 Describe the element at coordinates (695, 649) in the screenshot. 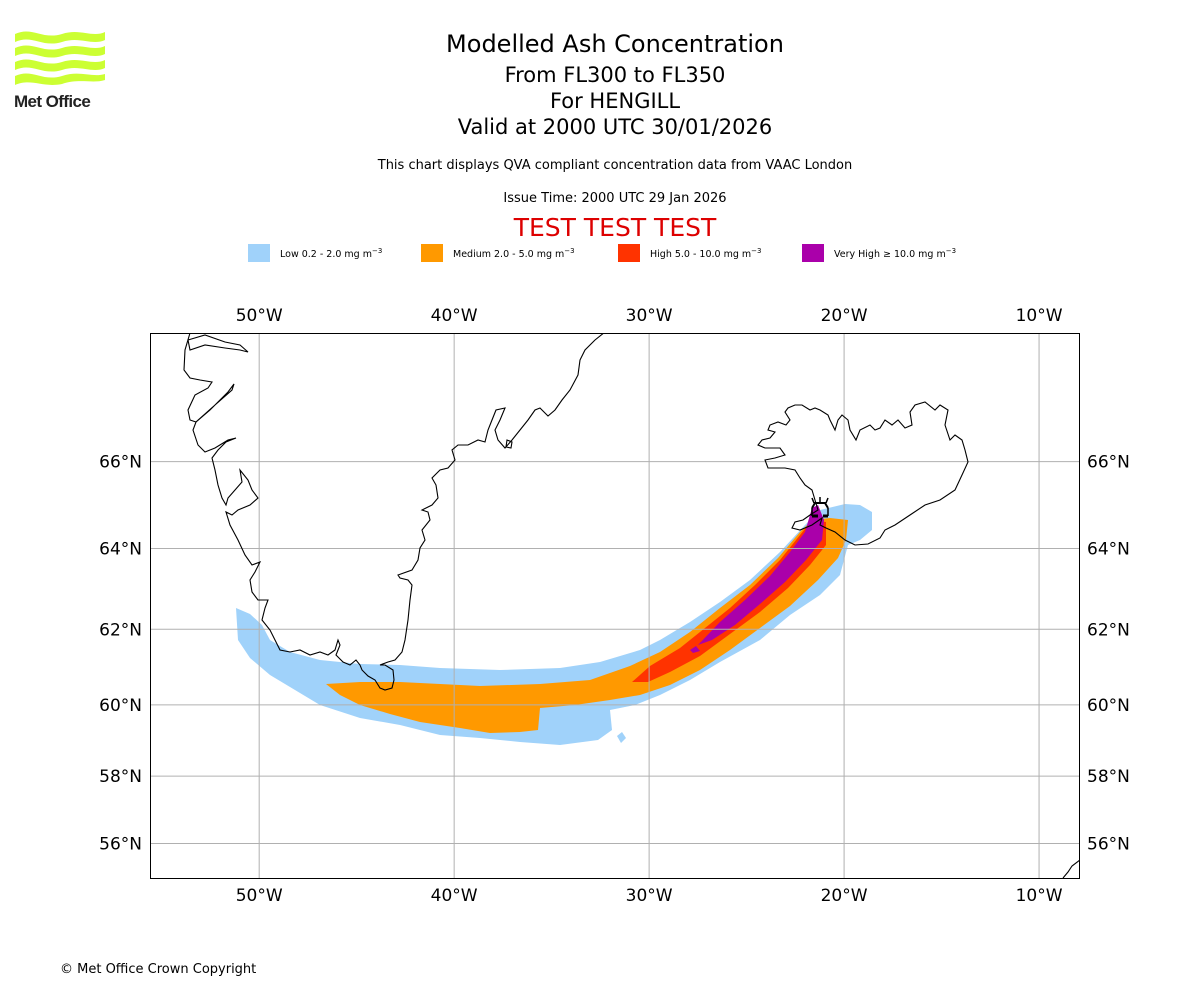

I see `ash-layer-very-high-speck` at that location.